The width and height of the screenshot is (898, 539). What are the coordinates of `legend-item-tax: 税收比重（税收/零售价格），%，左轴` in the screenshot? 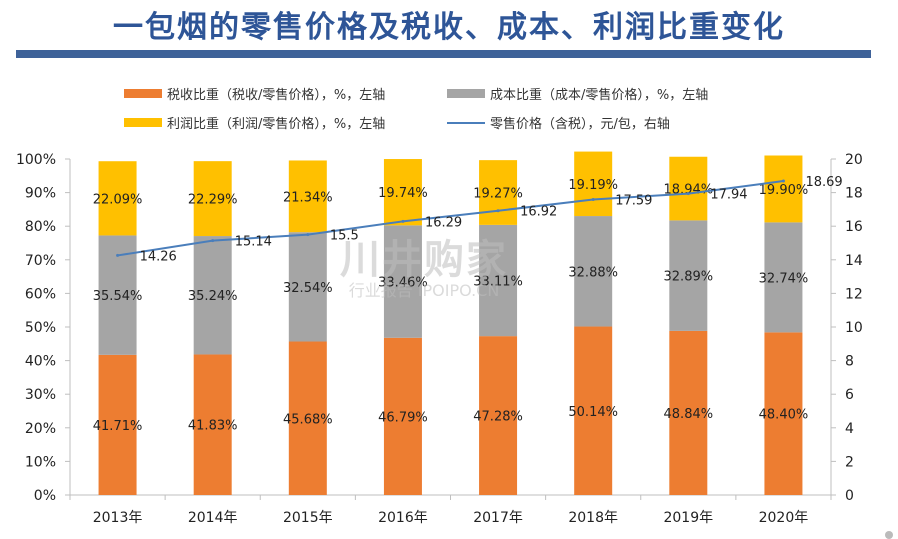 It's located at (254, 93).